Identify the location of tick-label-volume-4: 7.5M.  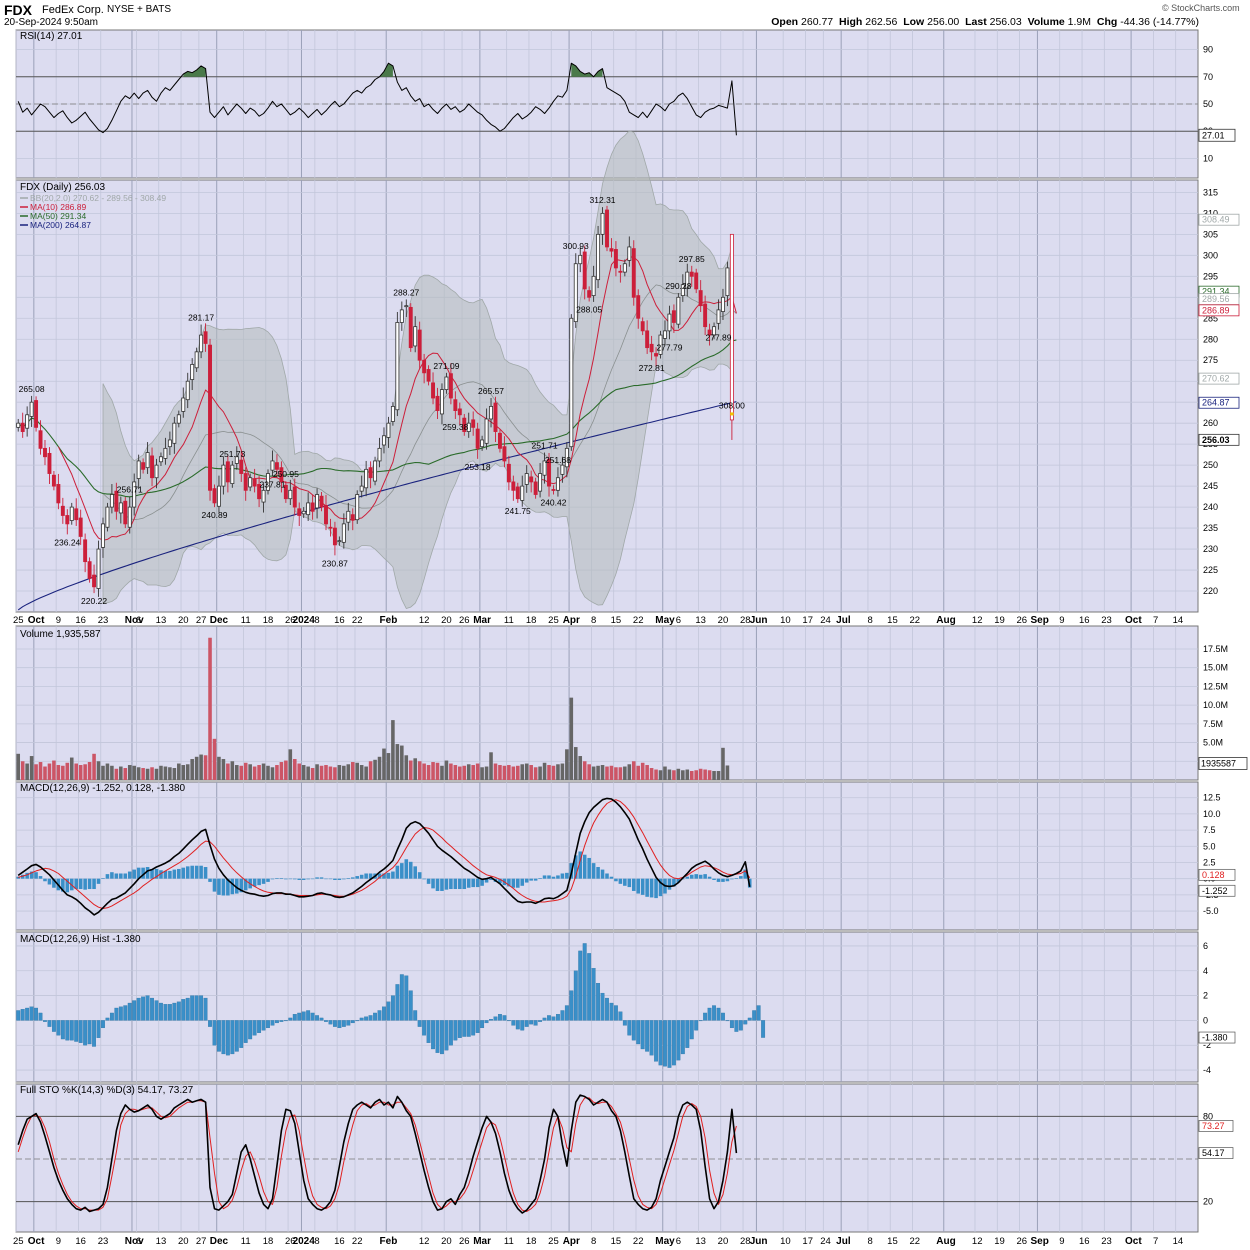
(1213, 724).